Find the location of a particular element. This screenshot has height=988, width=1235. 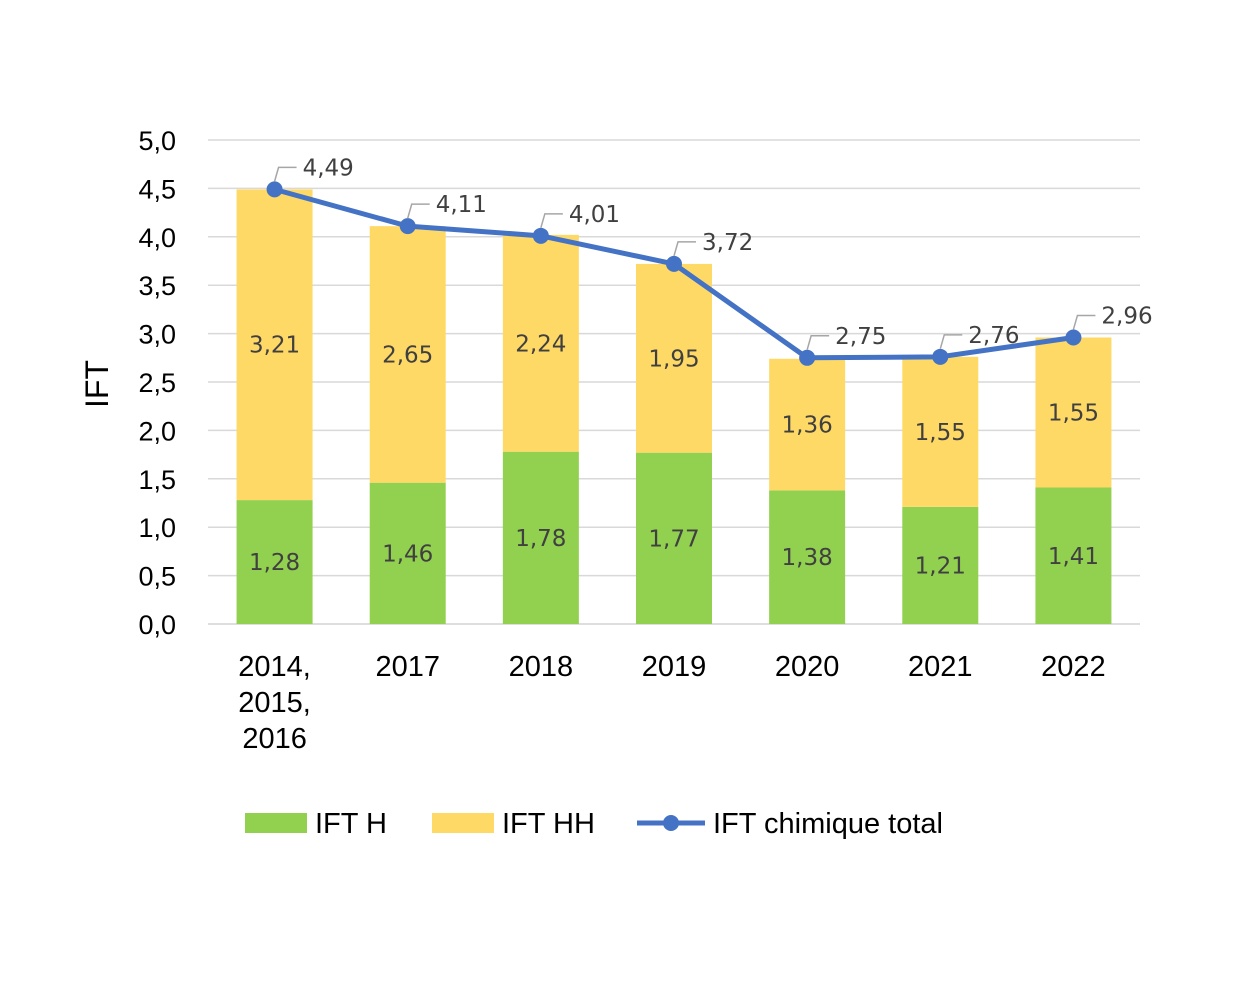

line-data-label: 2,96 is located at coordinates (1126, 316).